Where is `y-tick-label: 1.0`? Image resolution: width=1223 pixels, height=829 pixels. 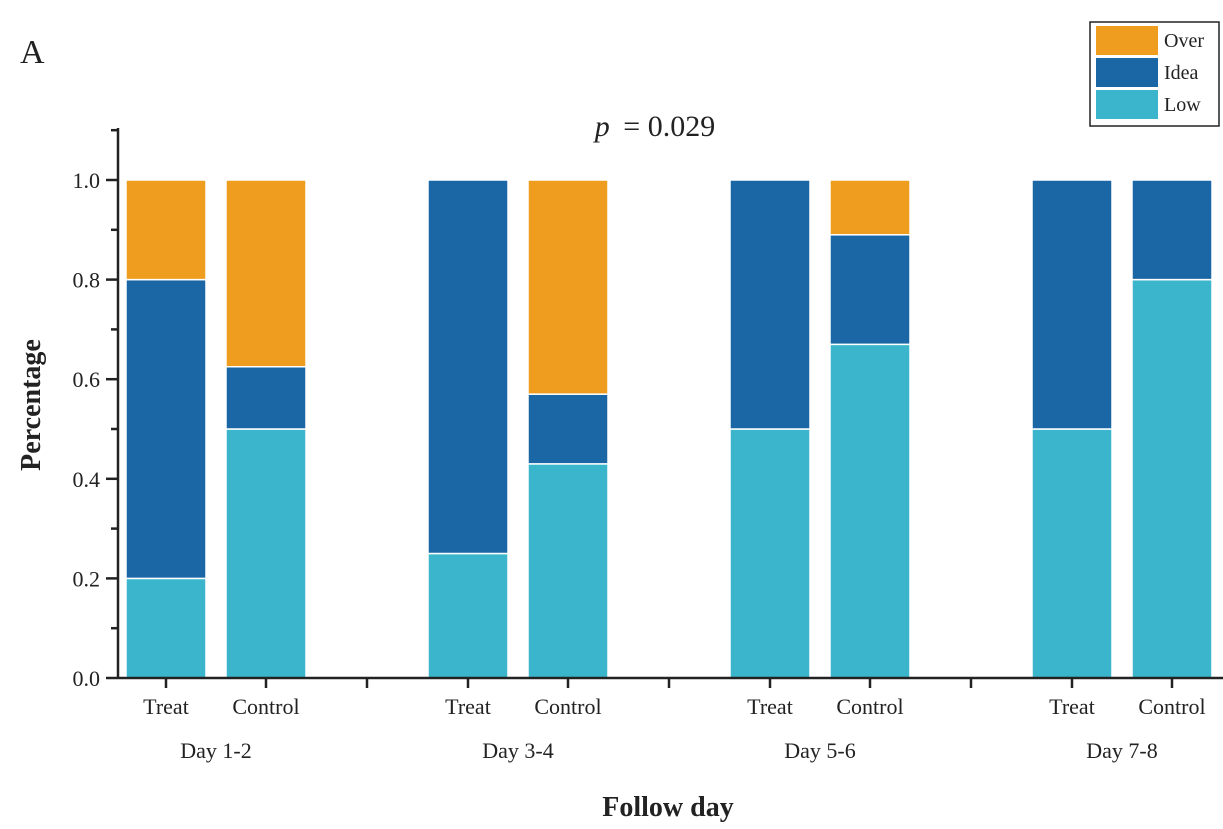 y-tick-label: 1.0 is located at coordinates (87, 180).